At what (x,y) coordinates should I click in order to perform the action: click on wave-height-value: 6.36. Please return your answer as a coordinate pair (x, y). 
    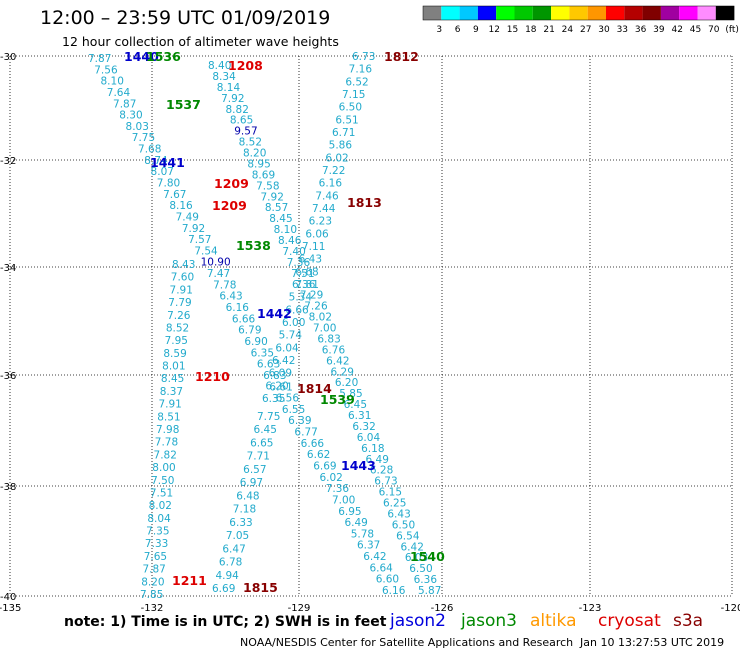
    Looking at the image, I should click on (304, 285).